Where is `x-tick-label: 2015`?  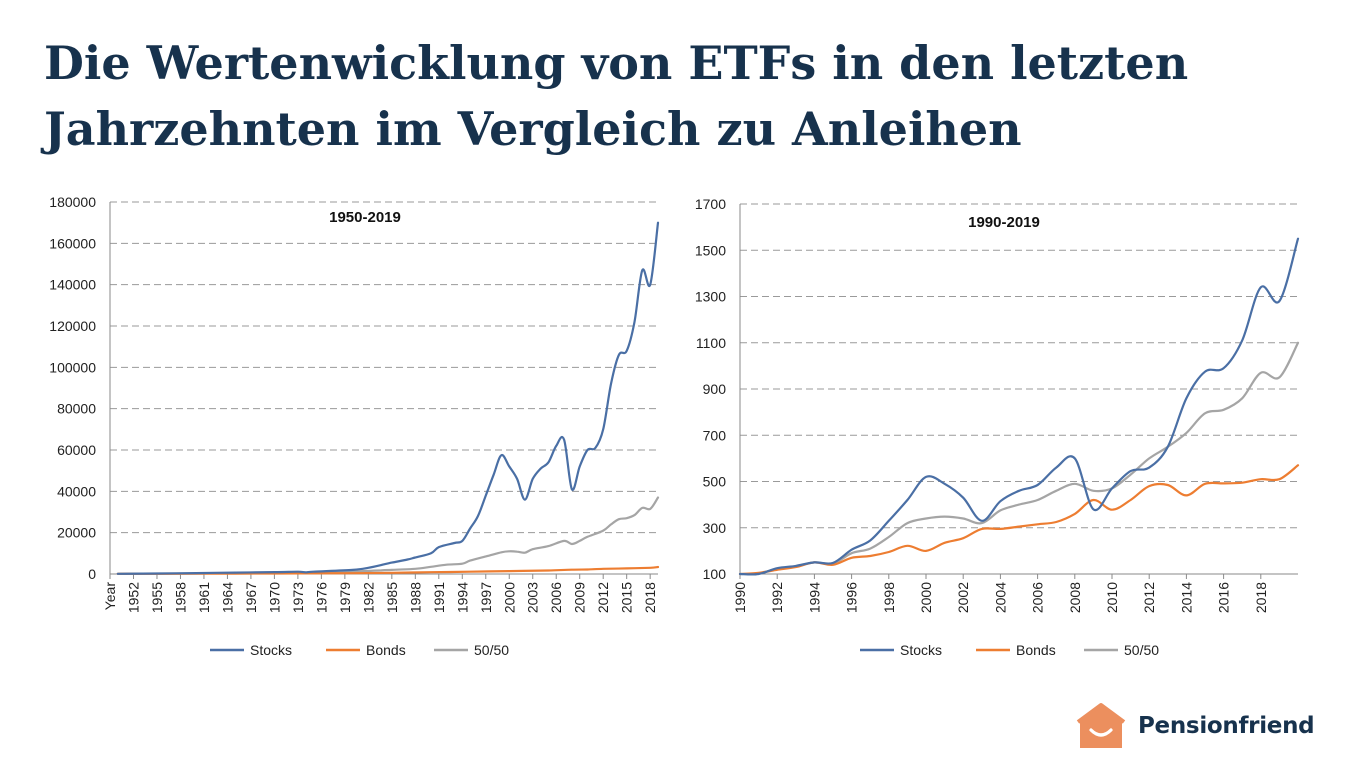 x-tick-label: 2015 is located at coordinates (627, 597).